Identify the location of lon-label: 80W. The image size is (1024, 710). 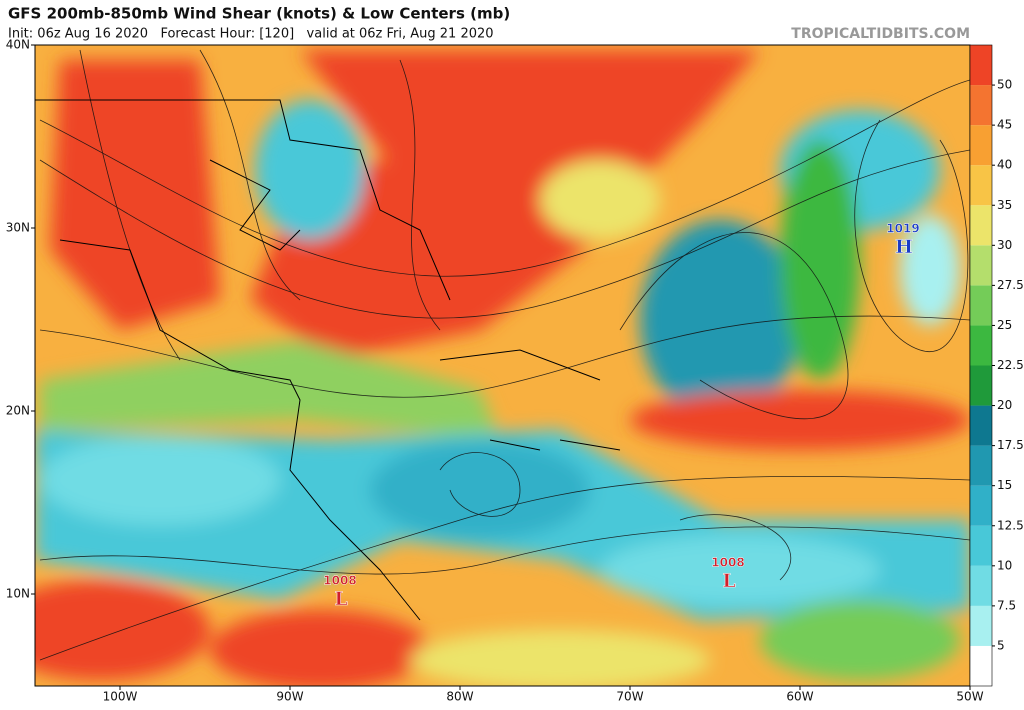
(459, 697).